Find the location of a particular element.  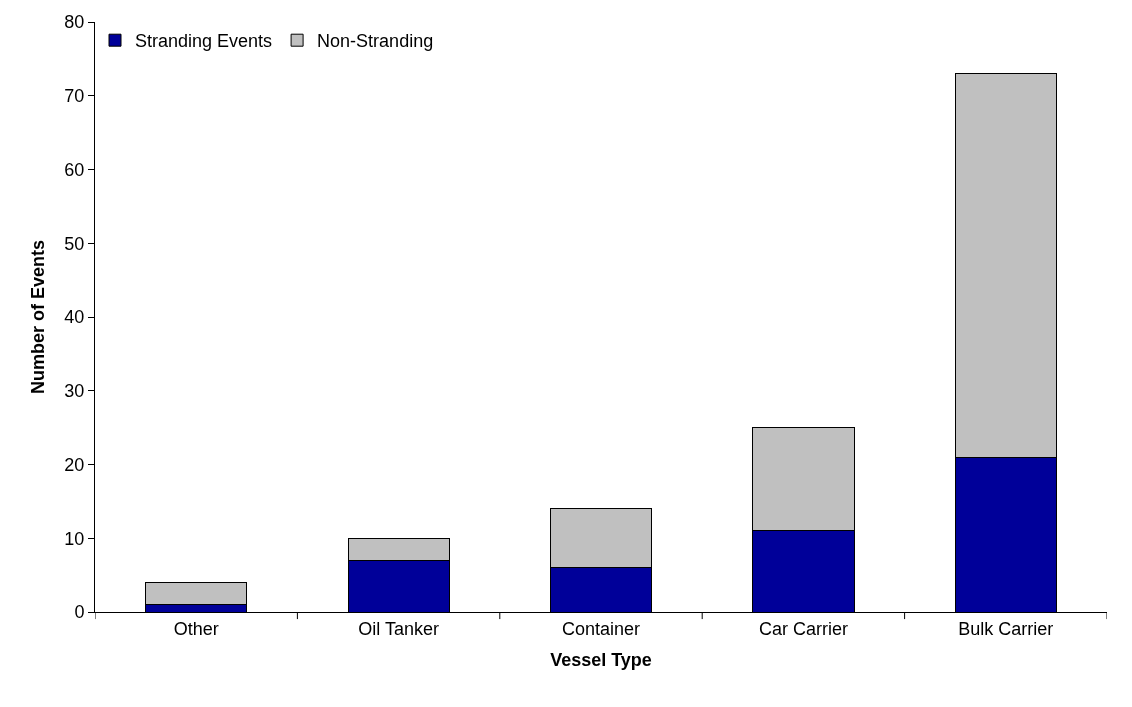

y-tick-label: 0 is located at coordinates (79, 612).